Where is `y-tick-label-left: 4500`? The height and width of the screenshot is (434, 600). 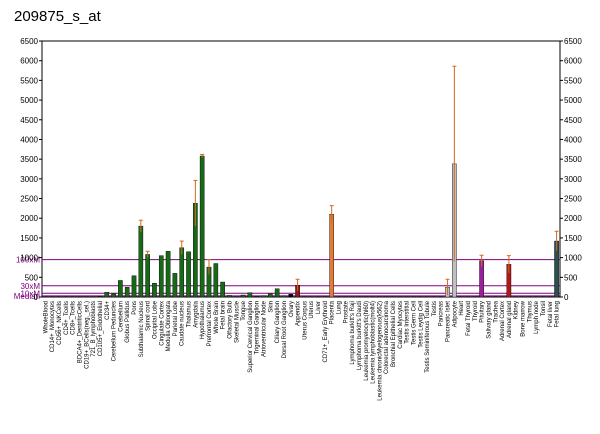 y-tick-label-left: 4500 is located at coordinates (29, 120).